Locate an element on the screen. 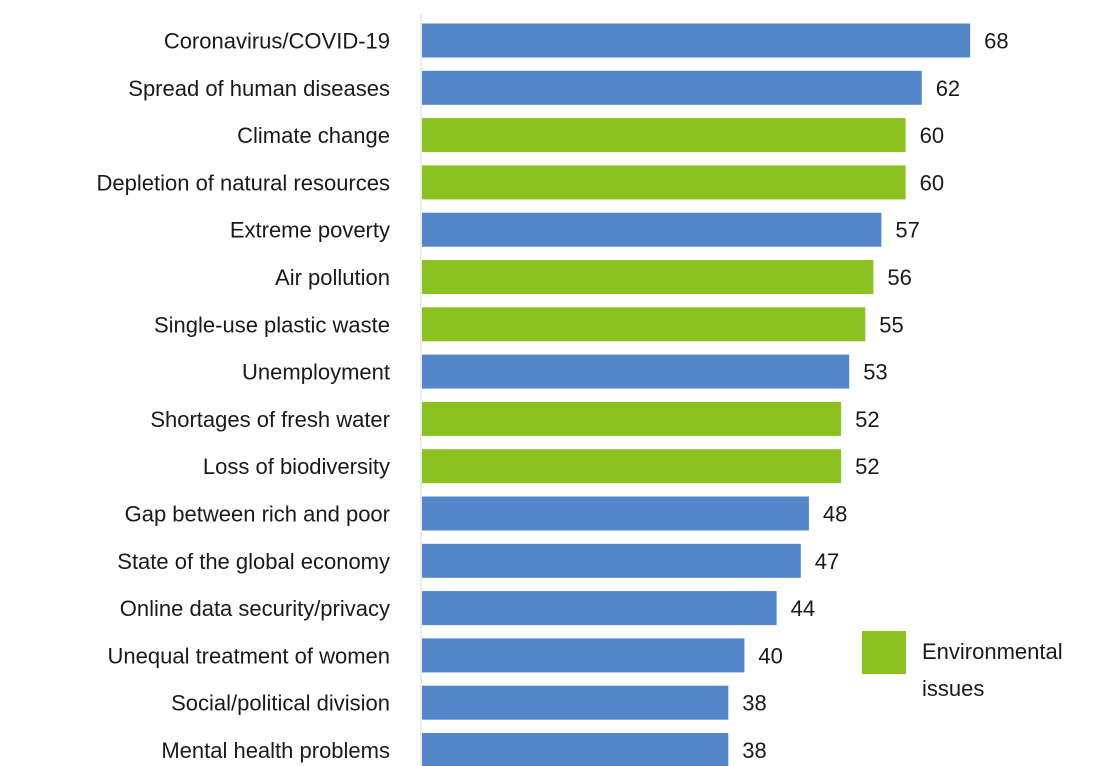 This screenshot has height=766, width=1101. value-label: 55 is located at coordinates (891, 324).